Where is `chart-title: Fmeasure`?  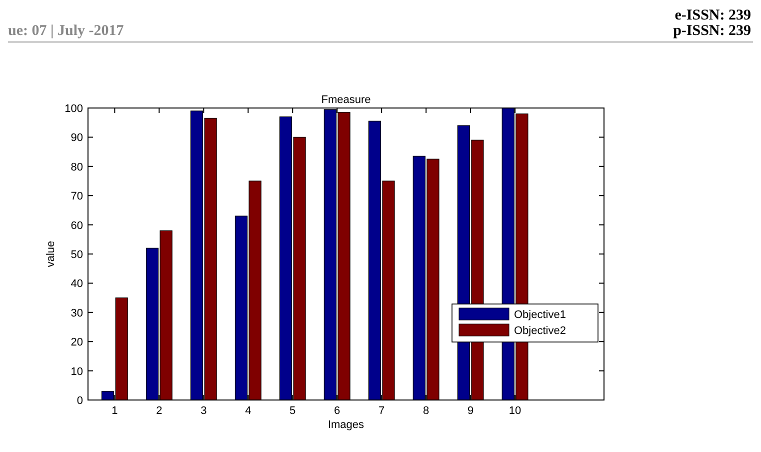
chart-title: Fmeasure is located at coordinates (346, 100).